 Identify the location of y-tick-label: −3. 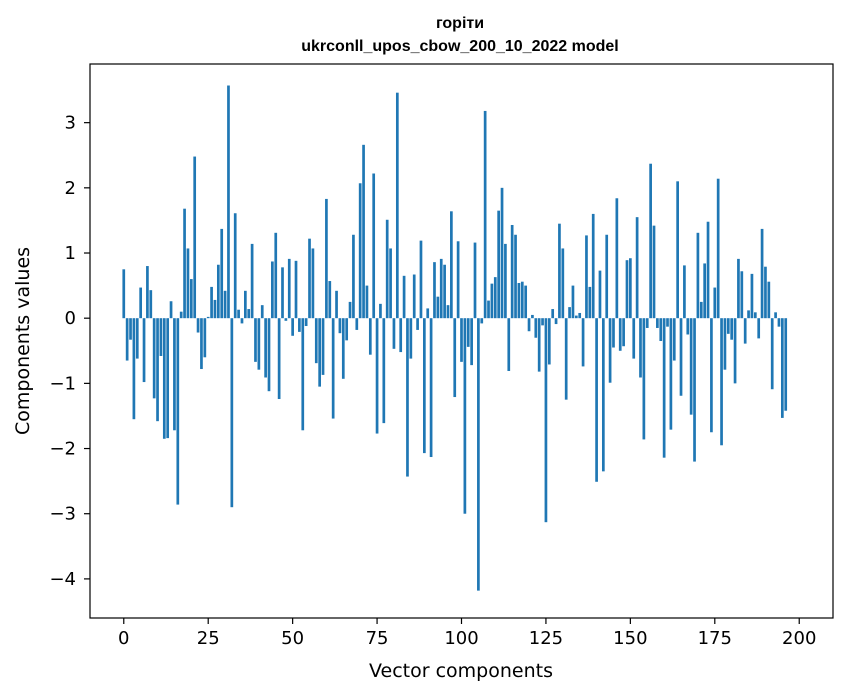
(62, 514).